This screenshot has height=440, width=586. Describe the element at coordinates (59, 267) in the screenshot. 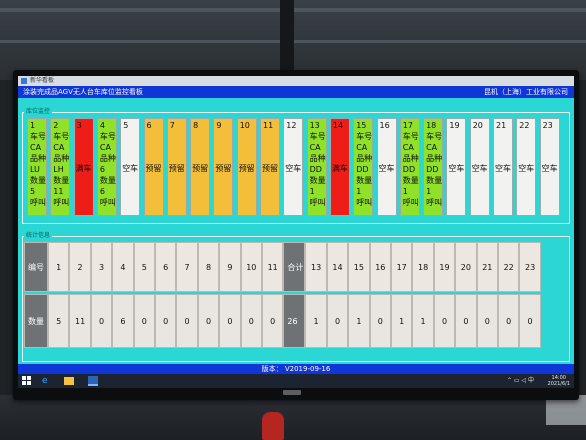

I see `slot-number-cell: 1` at that location.